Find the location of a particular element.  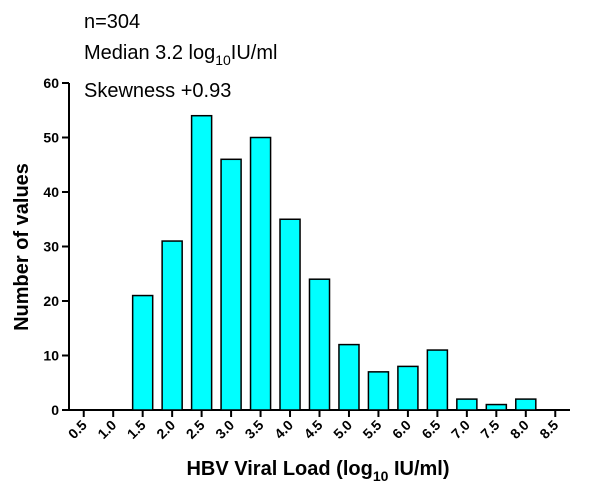

x-tick-label: 1.0 is located at coordinates (106, 429).